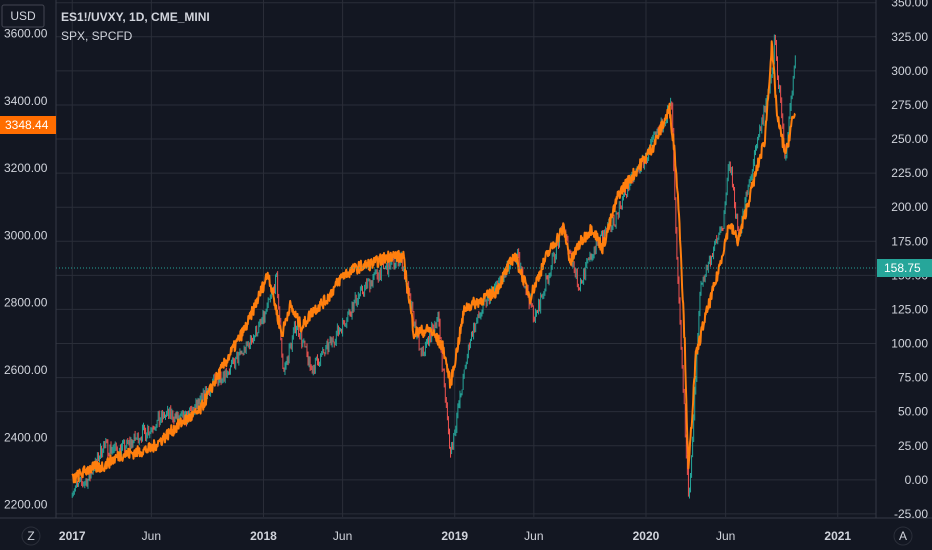  I want to click on right-tick-label: 175.00, so click(909, 241).